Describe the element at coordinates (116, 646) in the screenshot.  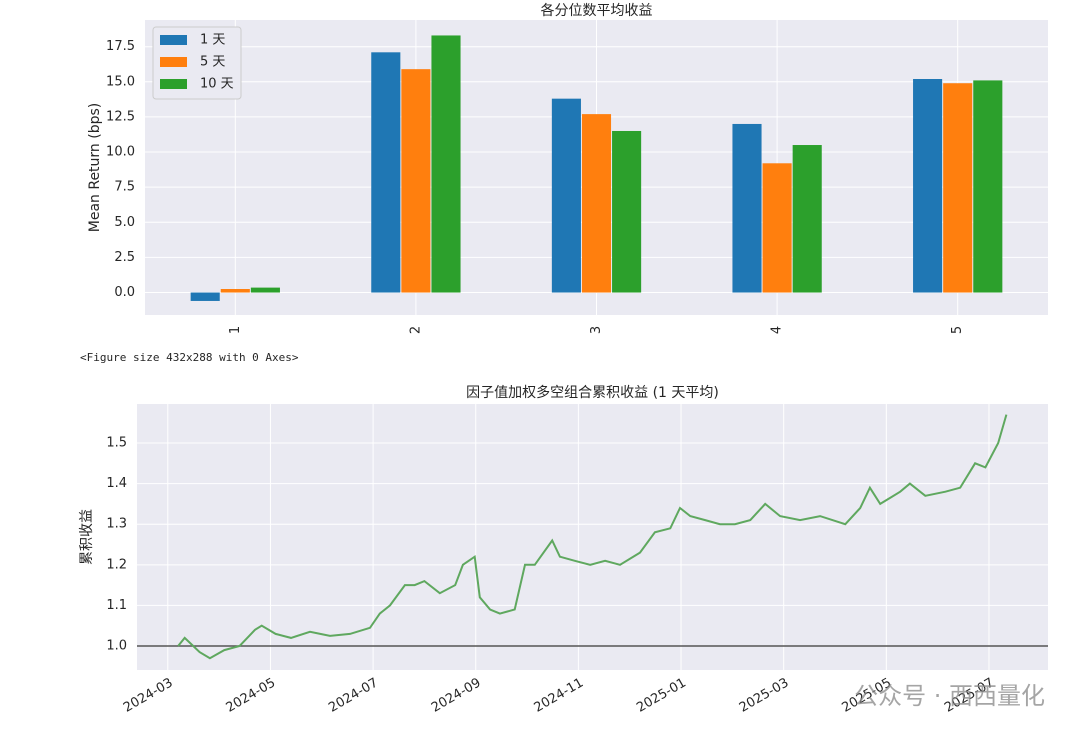
I see `y-tick-label: 1.0` at that location.